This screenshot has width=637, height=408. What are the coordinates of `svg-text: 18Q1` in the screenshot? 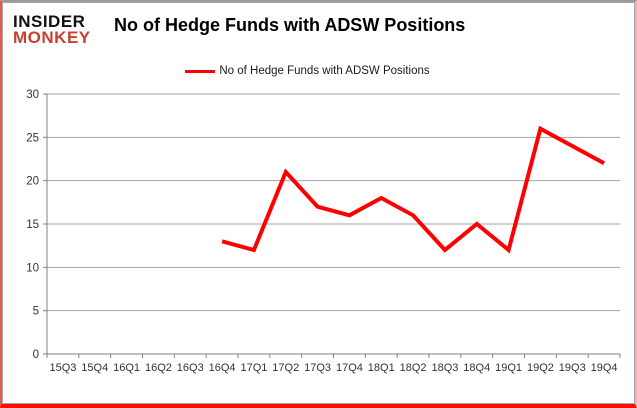 It's located at (381, 368).